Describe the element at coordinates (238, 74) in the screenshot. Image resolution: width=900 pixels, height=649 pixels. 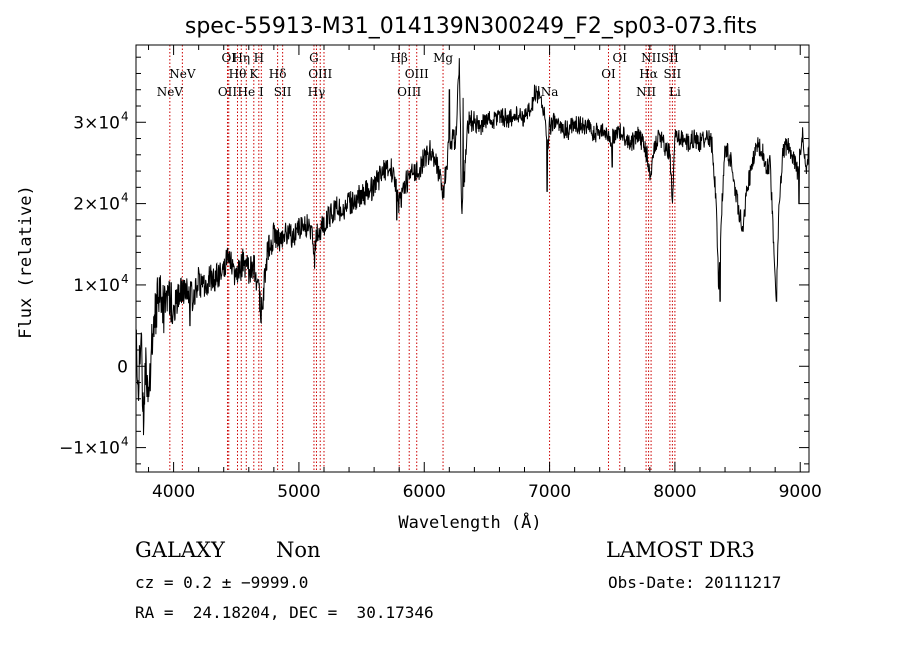
I see `line-marker-label: Hθ` at that location.